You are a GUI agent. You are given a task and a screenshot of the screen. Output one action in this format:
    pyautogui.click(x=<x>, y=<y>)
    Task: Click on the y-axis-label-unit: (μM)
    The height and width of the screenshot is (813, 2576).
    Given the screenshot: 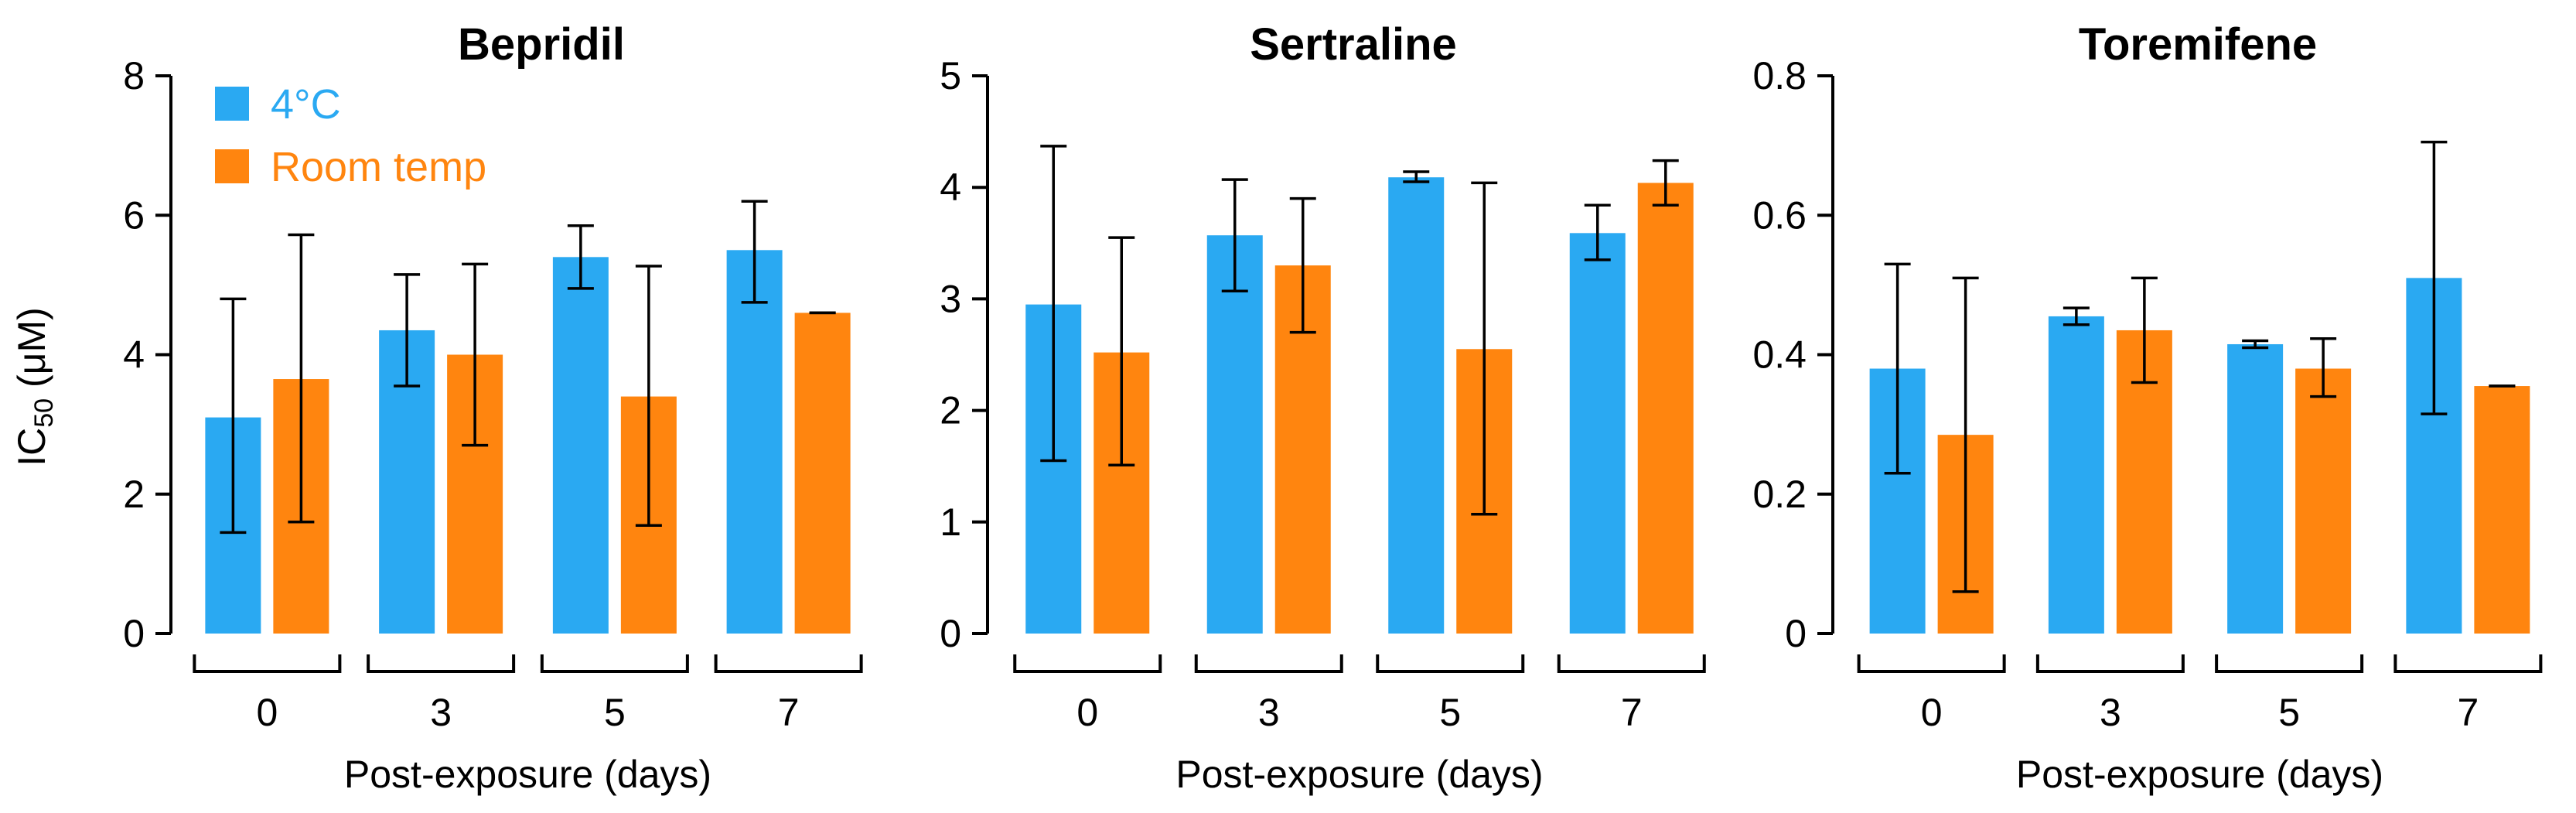 What is the action you would take?
    pyautogui.click(x=32, y=353)
    